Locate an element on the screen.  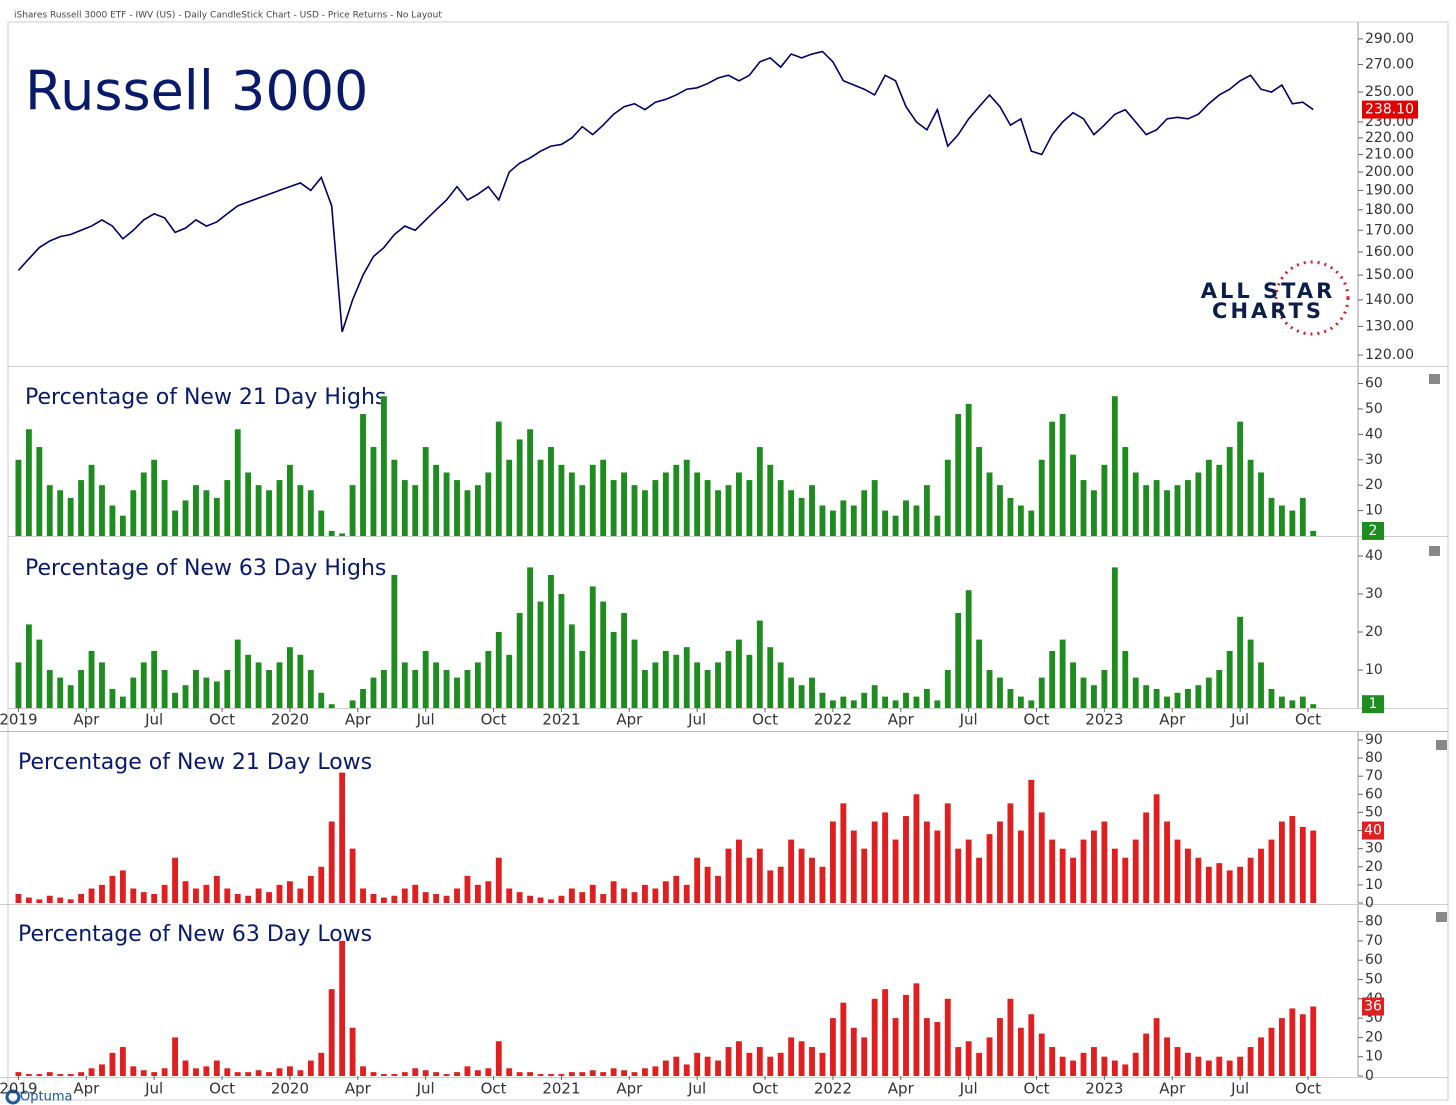
x-tick-label: 2023 is located at coordinates (1104, 720).